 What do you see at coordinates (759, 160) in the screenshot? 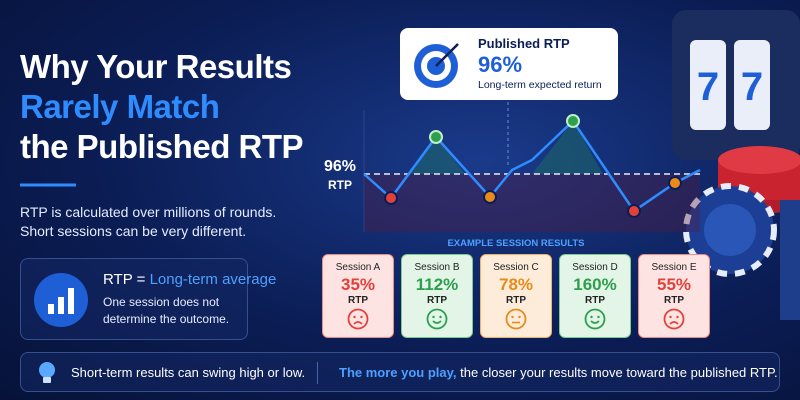
I see `chip` at bounding box center [759, 160].